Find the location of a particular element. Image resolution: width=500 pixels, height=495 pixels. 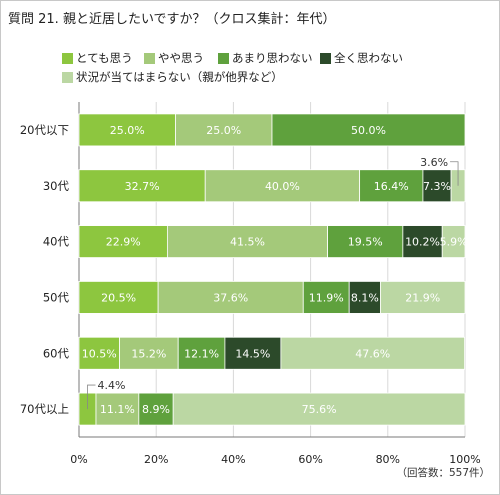

x-tick-label: 20% is located at coordinates (156, 459).